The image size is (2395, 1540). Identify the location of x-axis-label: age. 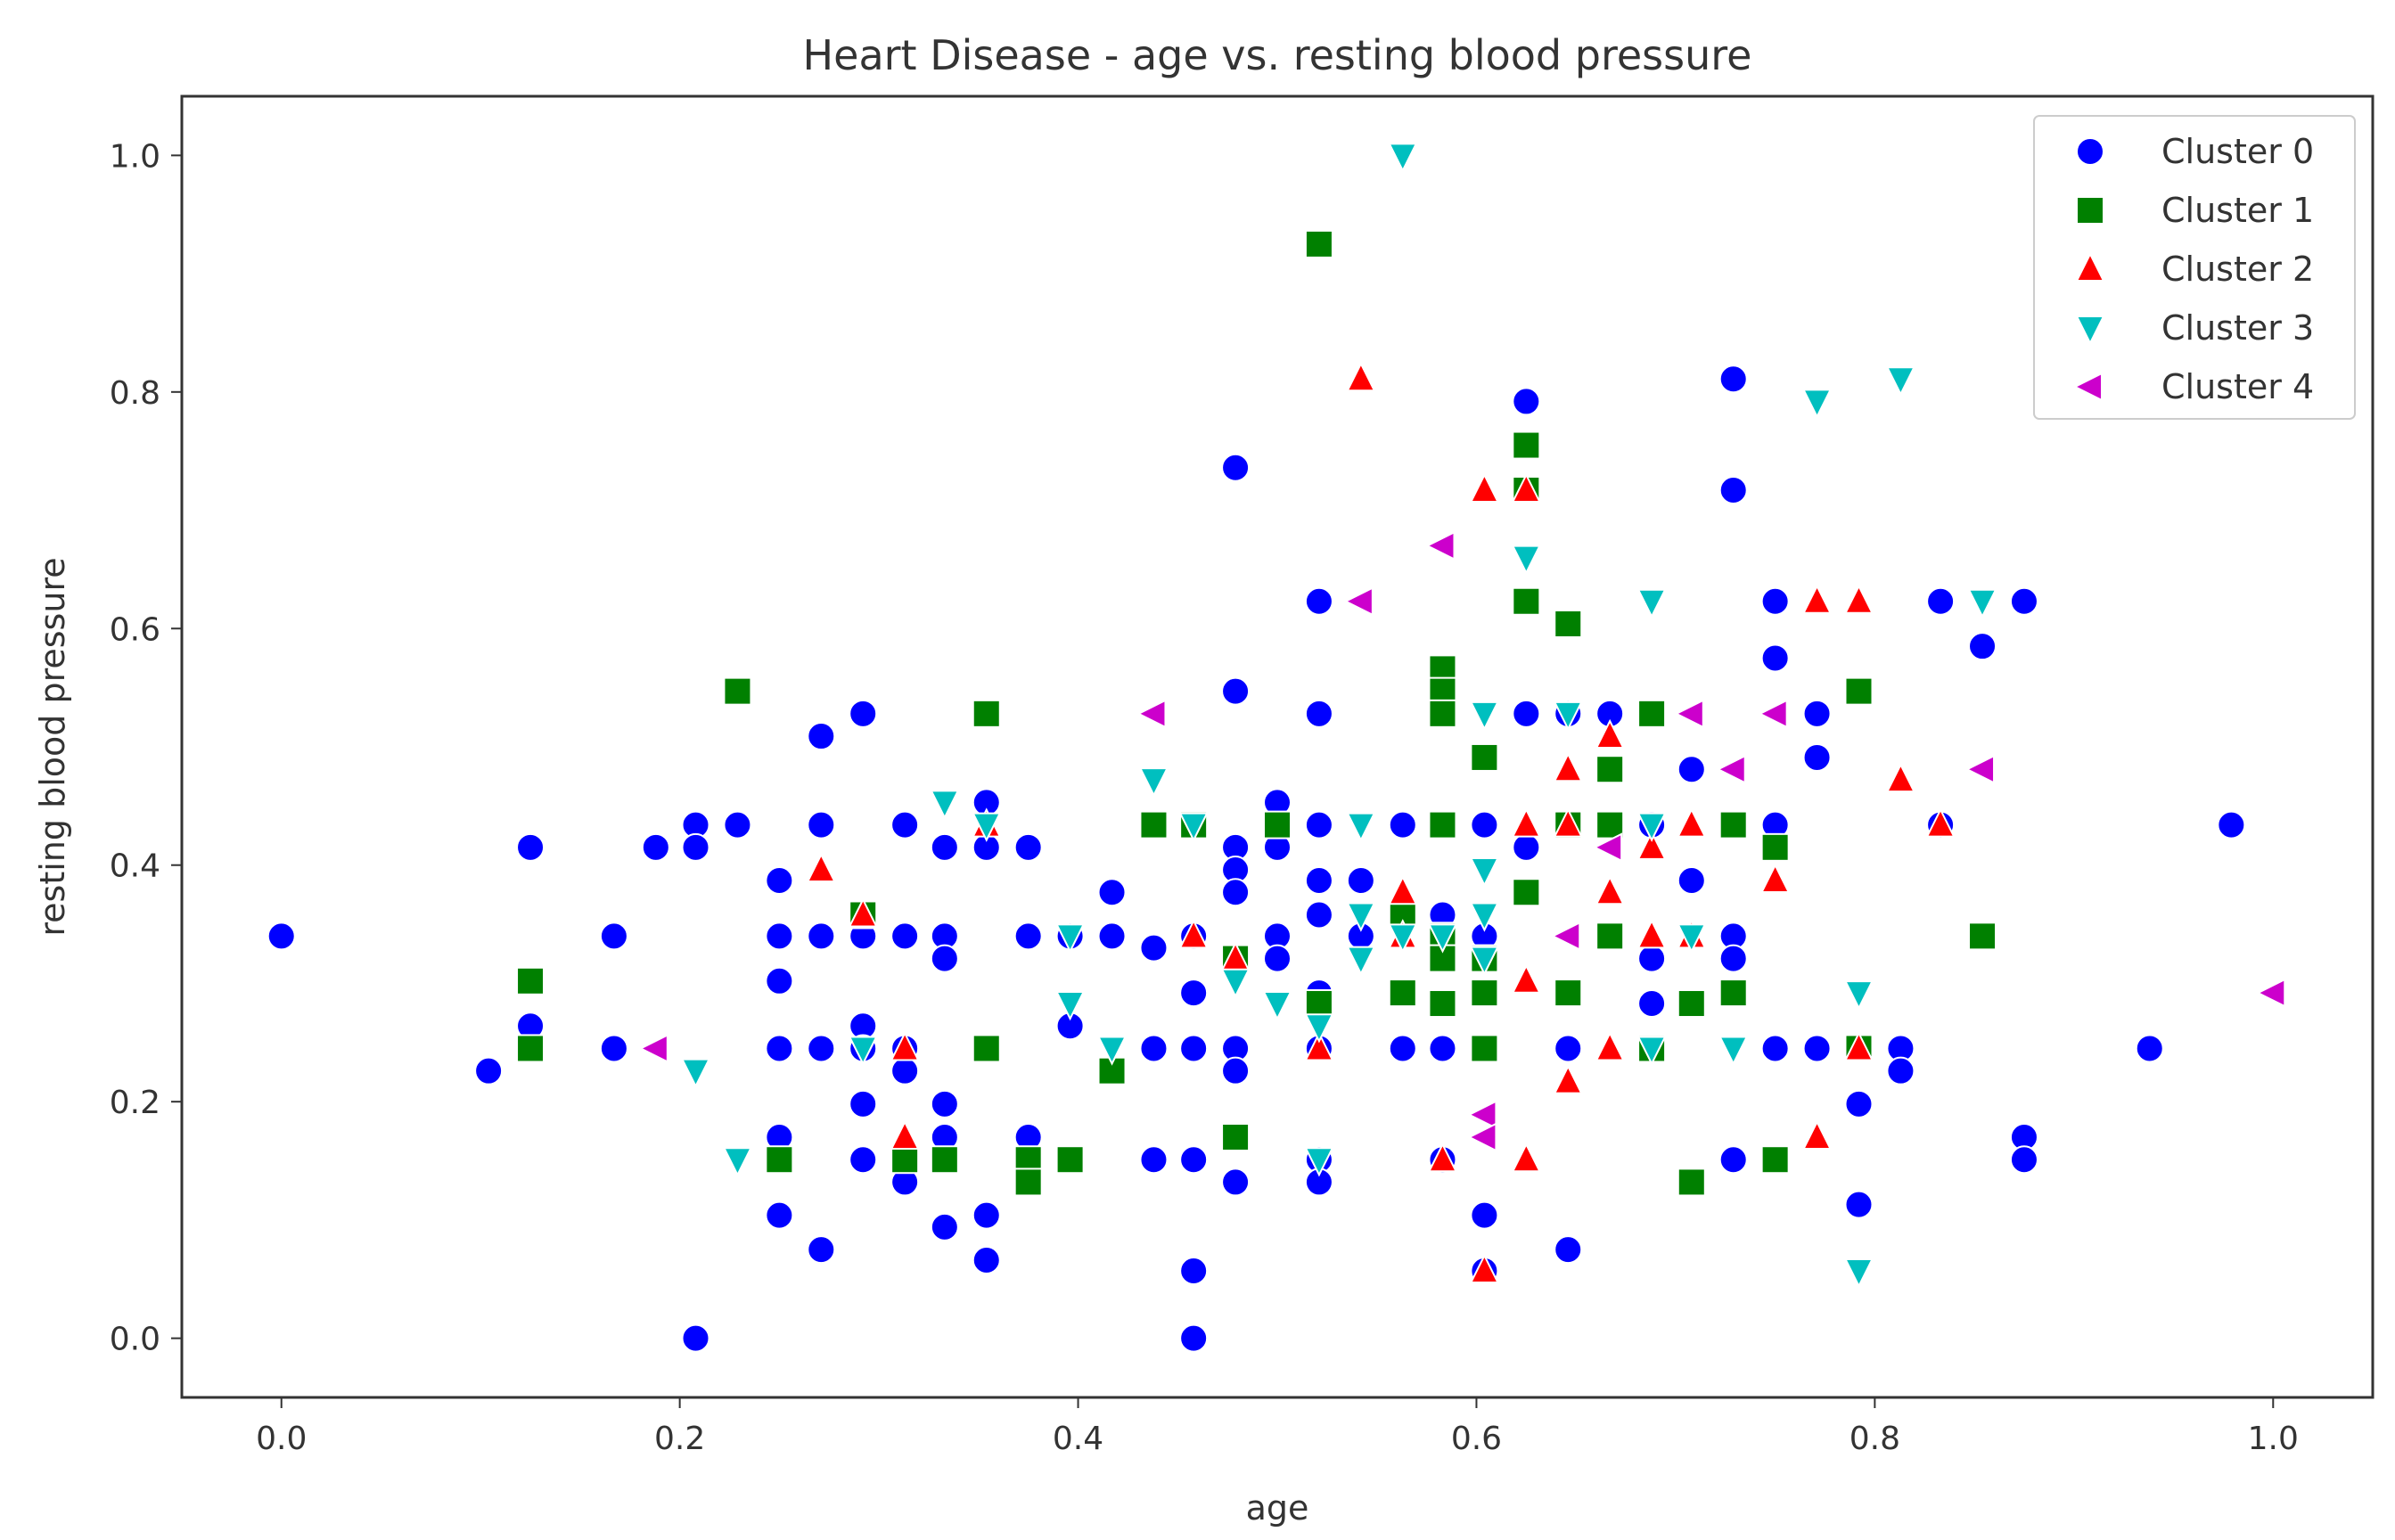
(1277, 1508).